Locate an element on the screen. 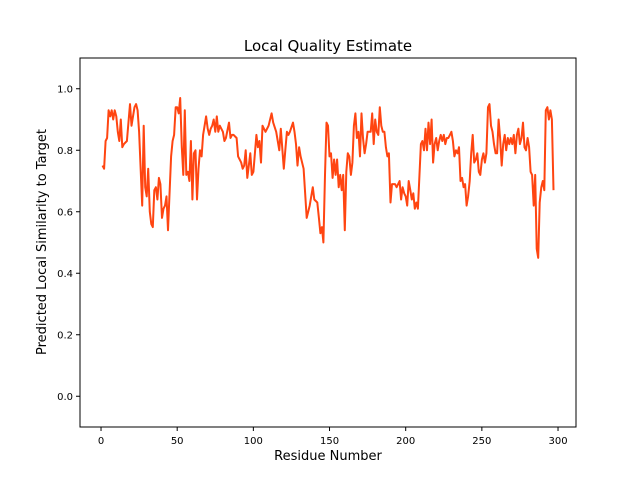 The width and height of the screenshot is (640, 484). x-tick-label: 200 is located at coordinates (405, 441).